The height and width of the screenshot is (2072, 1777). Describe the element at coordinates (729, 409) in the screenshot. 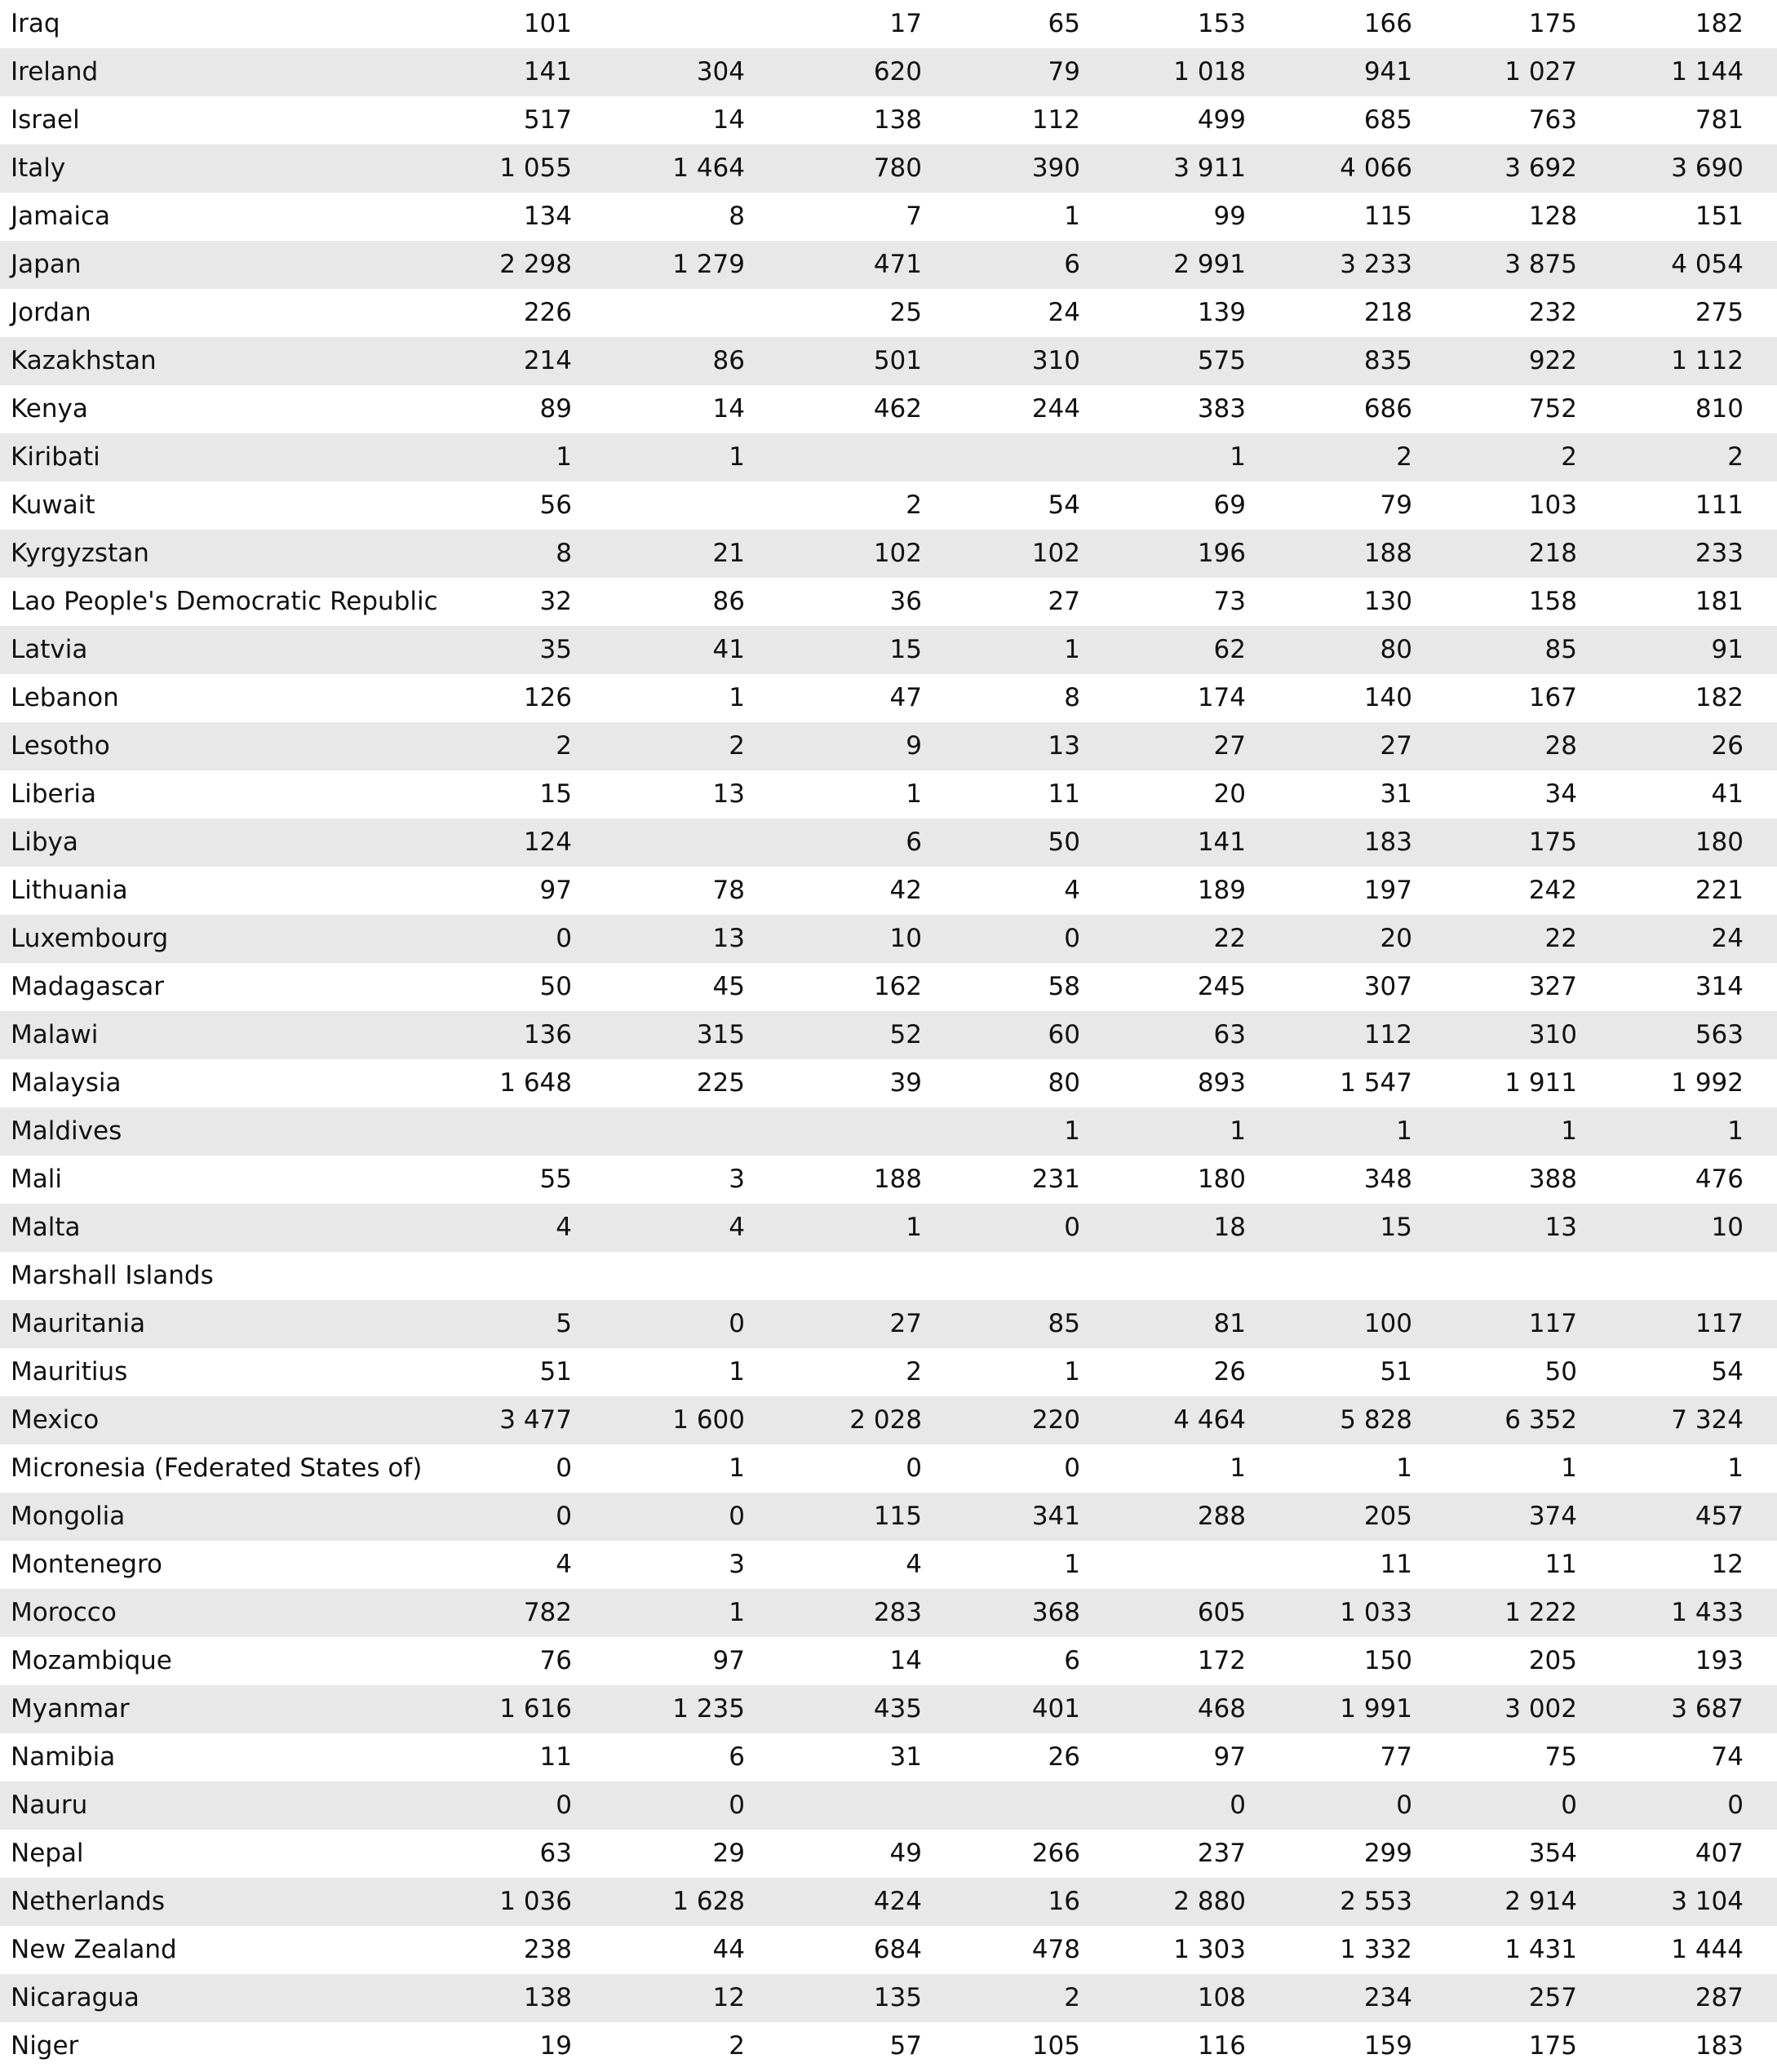

I see `value-cell: 14` at that location.